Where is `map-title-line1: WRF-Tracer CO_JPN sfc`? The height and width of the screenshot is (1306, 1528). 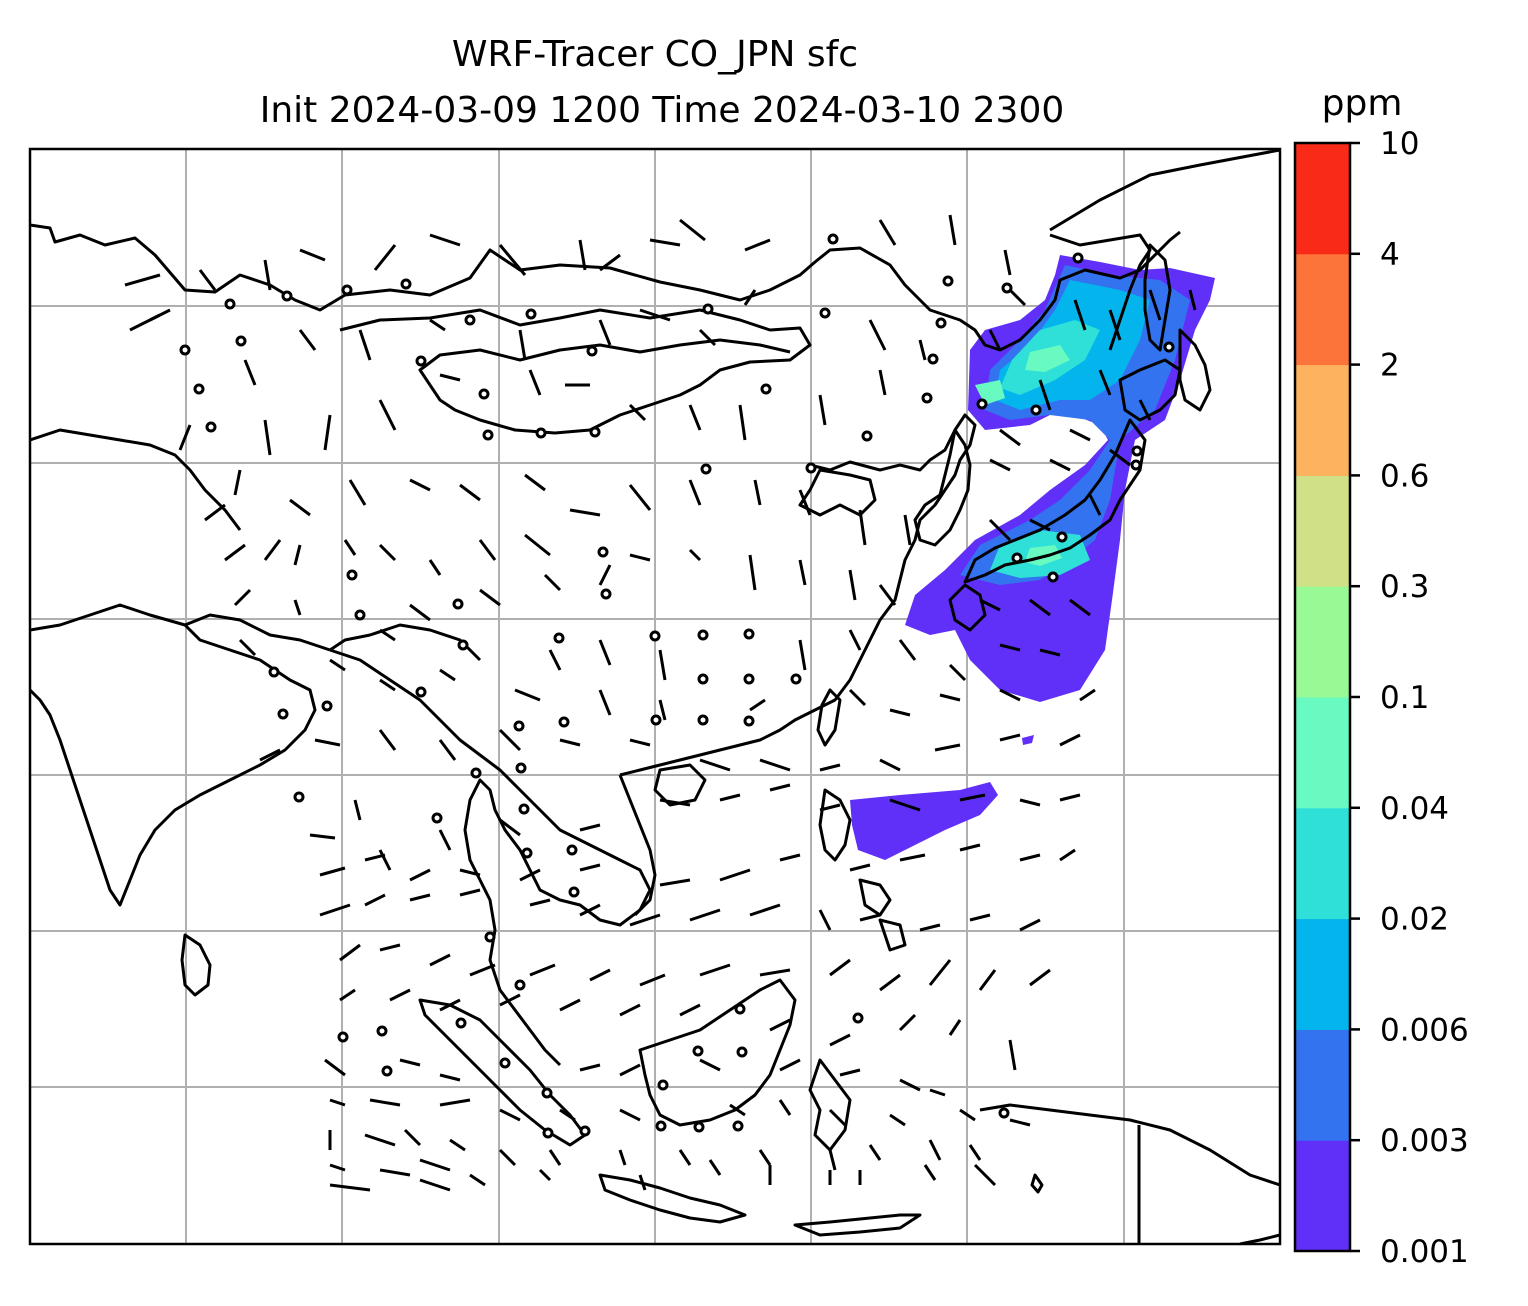 map-title-line1: WRF-Tracer CO_JPN sfc is located at coordinates (655, 54).